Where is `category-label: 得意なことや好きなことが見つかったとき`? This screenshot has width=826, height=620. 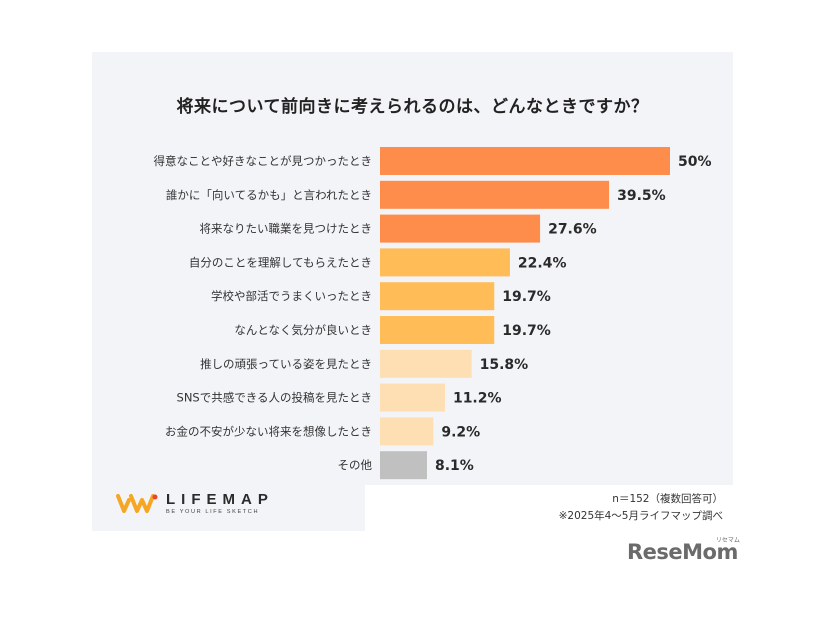
category-label: 得意なことや好きなことが見つかったとき is located at coordinates (263, 161).